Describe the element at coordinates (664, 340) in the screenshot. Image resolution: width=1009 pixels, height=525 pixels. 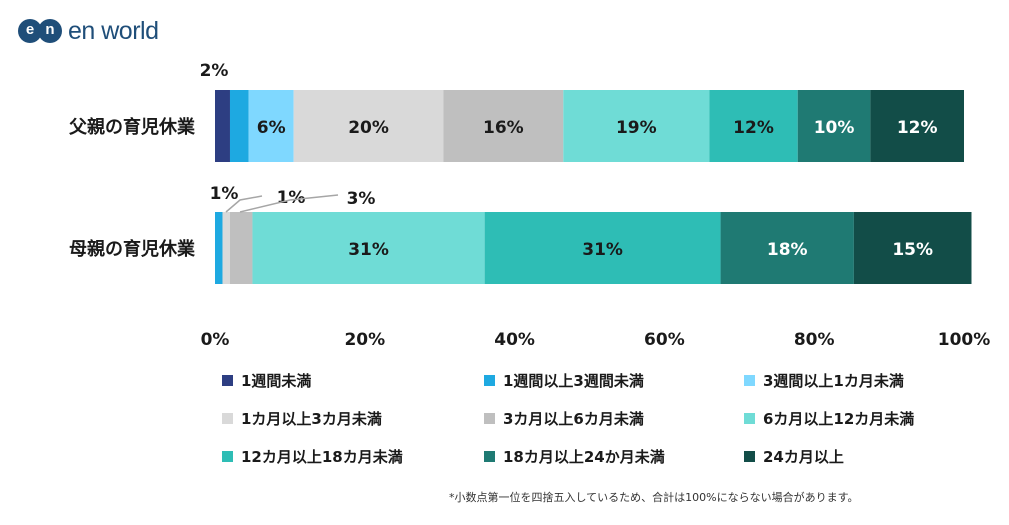
I see `x-tick-label: 60%` at that location.